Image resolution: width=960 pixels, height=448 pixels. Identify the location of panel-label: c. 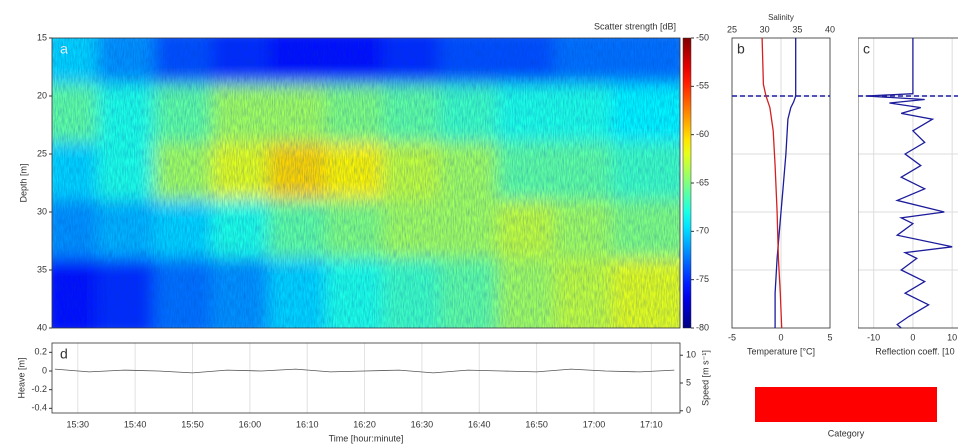
(866, 49).